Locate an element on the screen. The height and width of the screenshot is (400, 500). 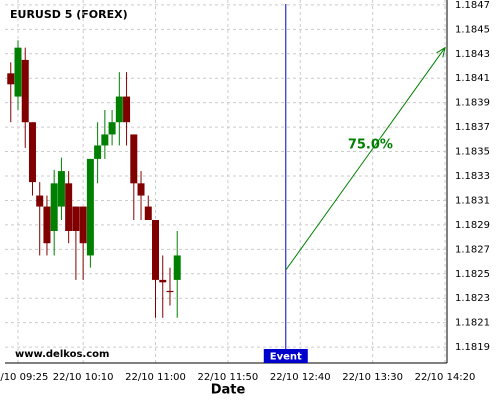
y-tick-label: 1.1845 is located at coordinates (472, 29).